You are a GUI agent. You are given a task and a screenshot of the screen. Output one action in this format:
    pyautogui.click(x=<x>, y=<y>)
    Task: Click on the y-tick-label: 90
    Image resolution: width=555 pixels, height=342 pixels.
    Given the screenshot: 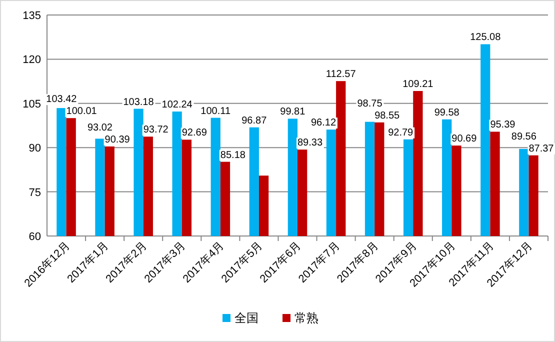 What is the action you would take?
    pyautogui.click(x=34, y=148)
    